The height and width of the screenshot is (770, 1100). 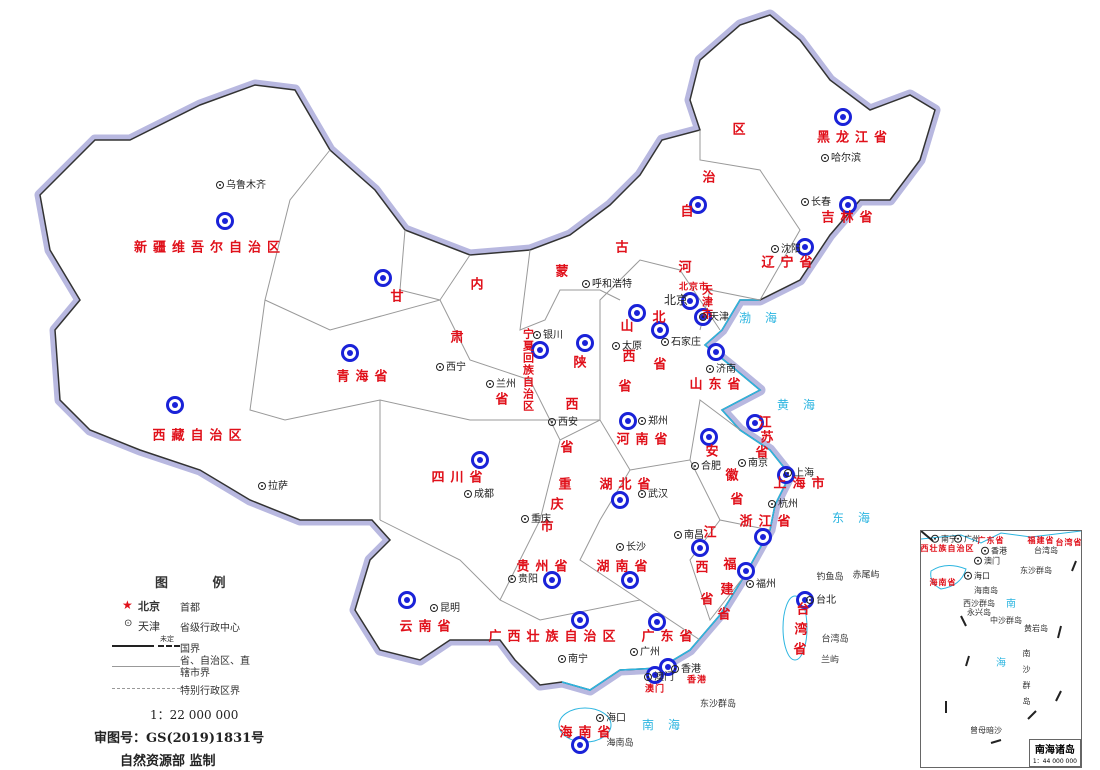 I want to click on province-label: 西, so click(x=575, y=405).